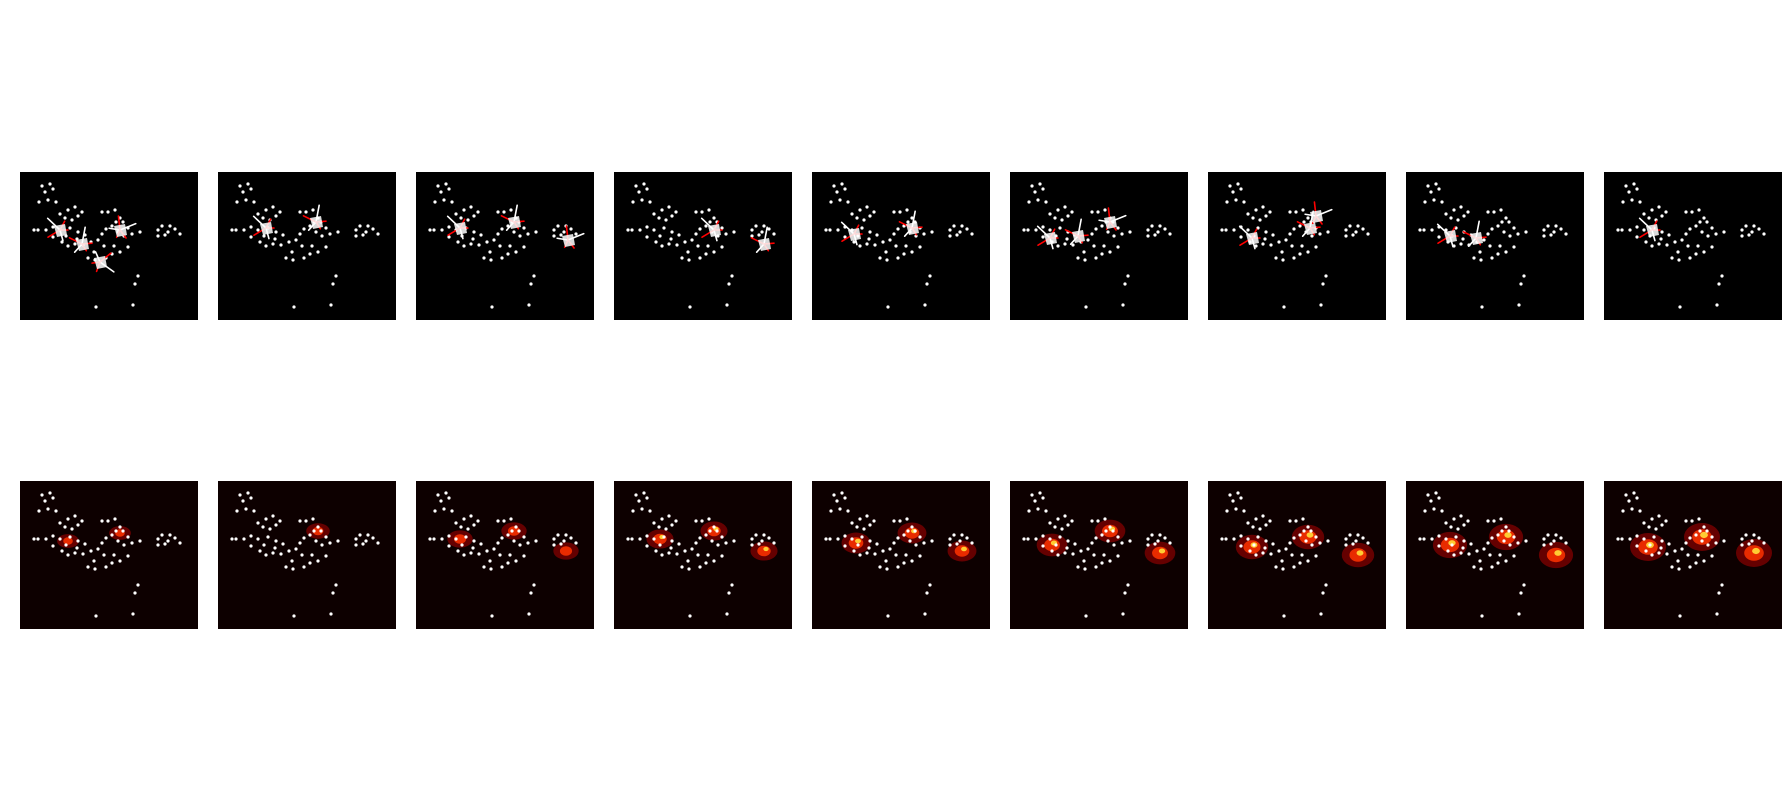 The height and width of the screenshot is (800, 1792). Describe the element at coordinates (962, 551) in the screenshot. I see `heat-region-mid` at that location.